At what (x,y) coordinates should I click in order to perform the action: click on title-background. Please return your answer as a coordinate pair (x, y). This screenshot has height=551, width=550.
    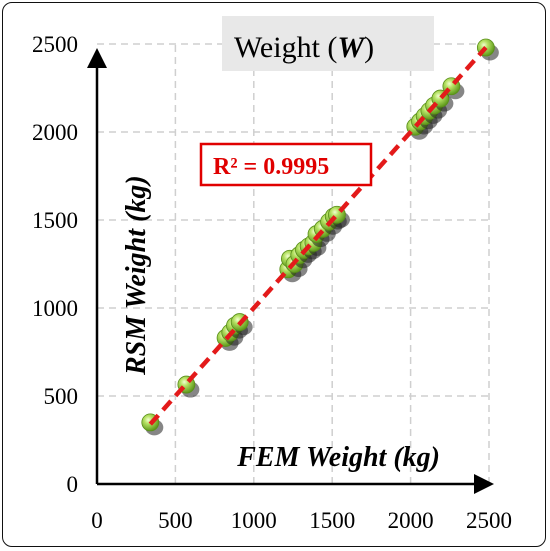
    Looking at the image, I should click on (328, 43).